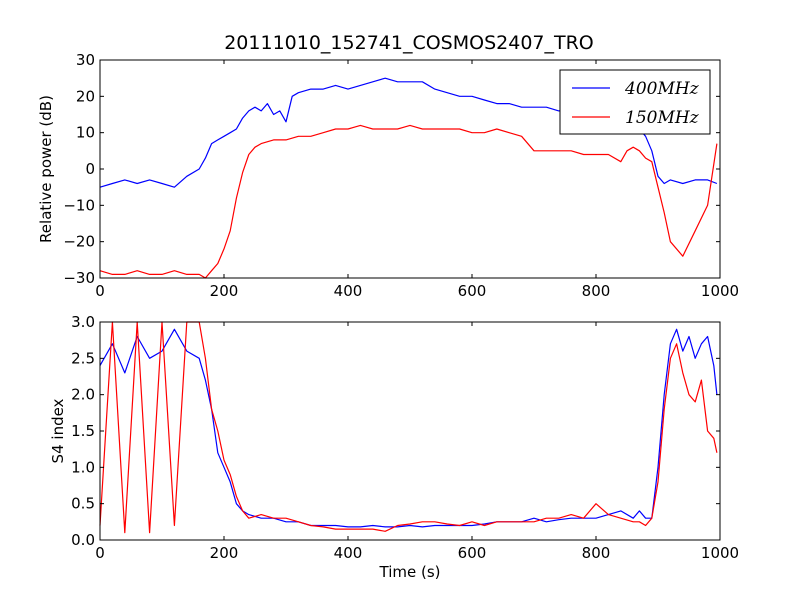 This screenshot has width=800, height=600. I want to click on legend-box, so click(635, 102).